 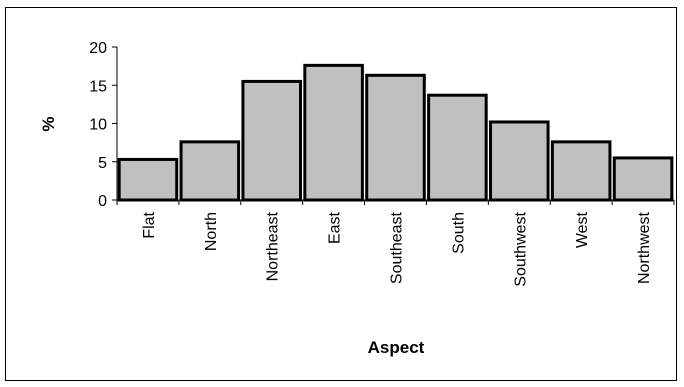 I want to click on bar-southwest, so click(x=519, y=161).